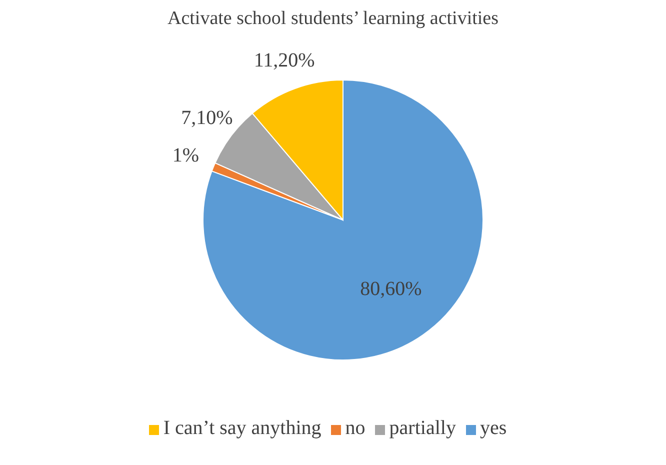  I want to click on chart-title: Activate school students’ learning activities, so click(333, 19).